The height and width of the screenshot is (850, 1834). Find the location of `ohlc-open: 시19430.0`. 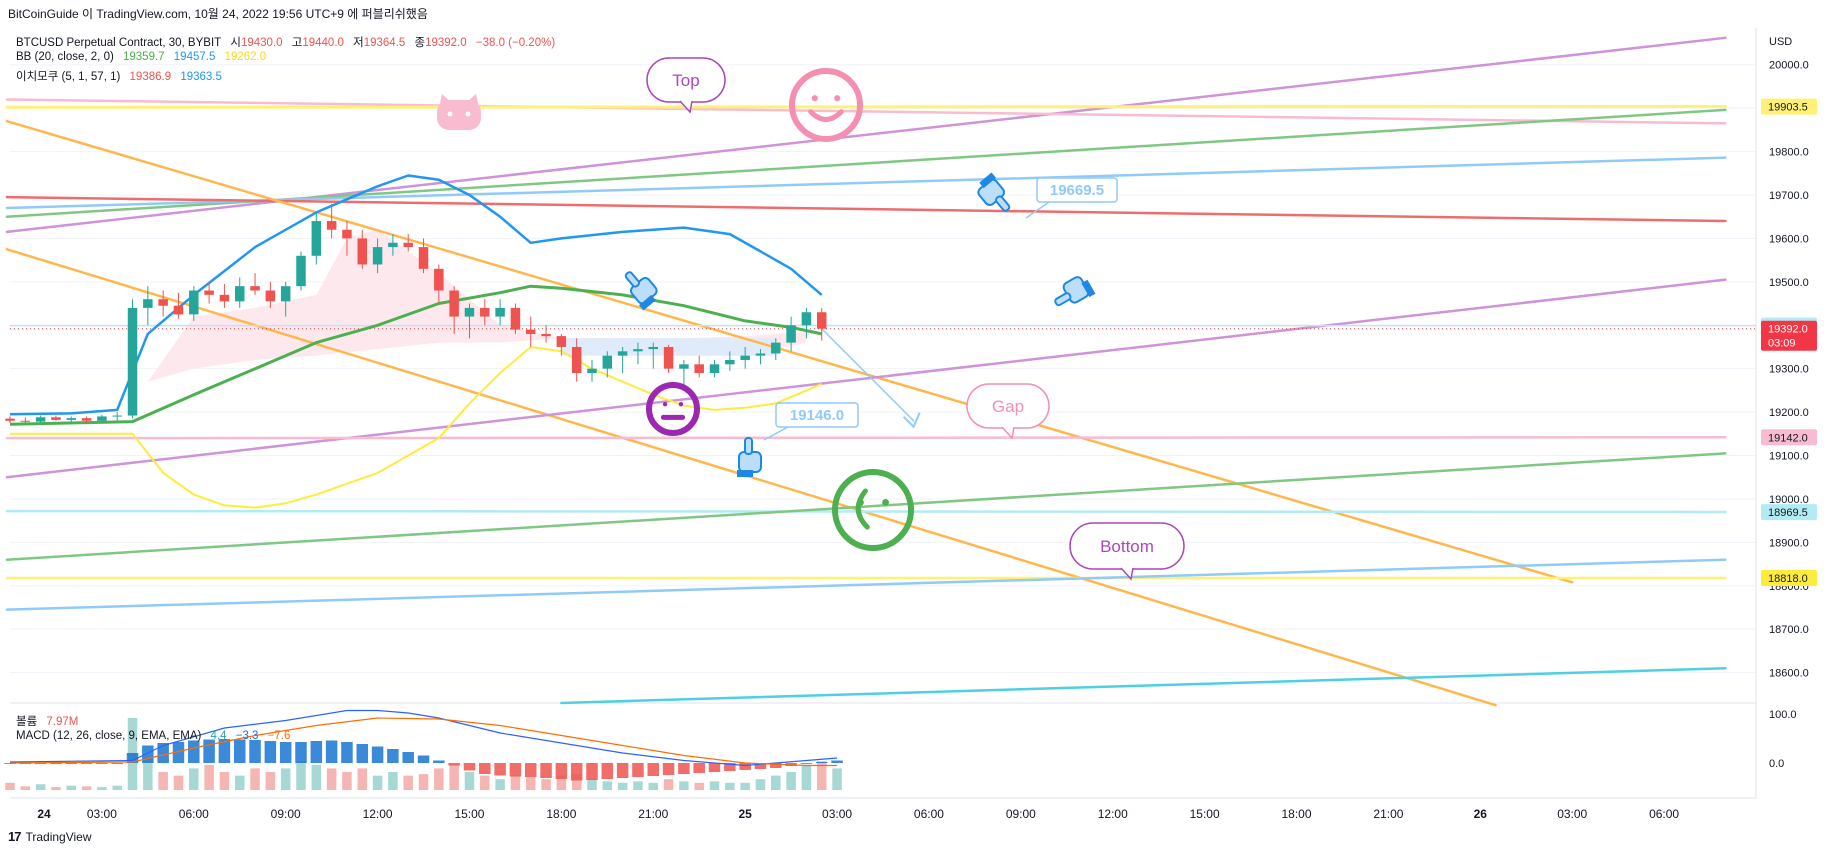

ohlc-open: 시19430.0 is located at coordinates (256, 43).